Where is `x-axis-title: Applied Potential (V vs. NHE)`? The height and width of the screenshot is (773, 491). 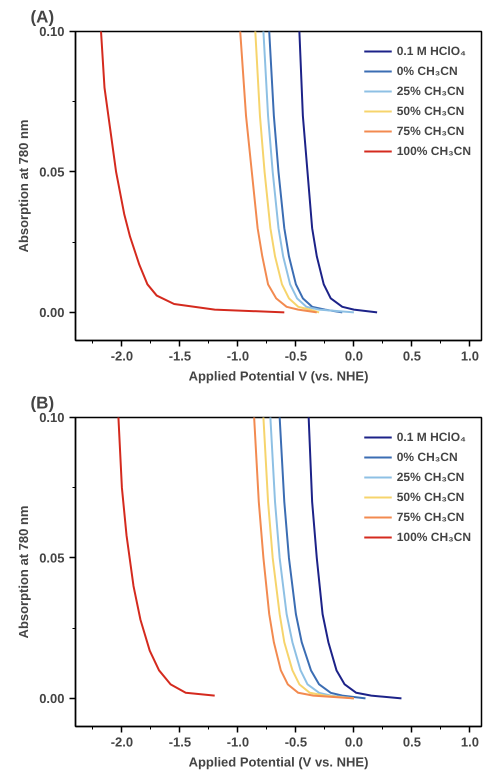 x-axis-title: Applied Potential (V vs. NHE) is located at coordinates (278, 762).